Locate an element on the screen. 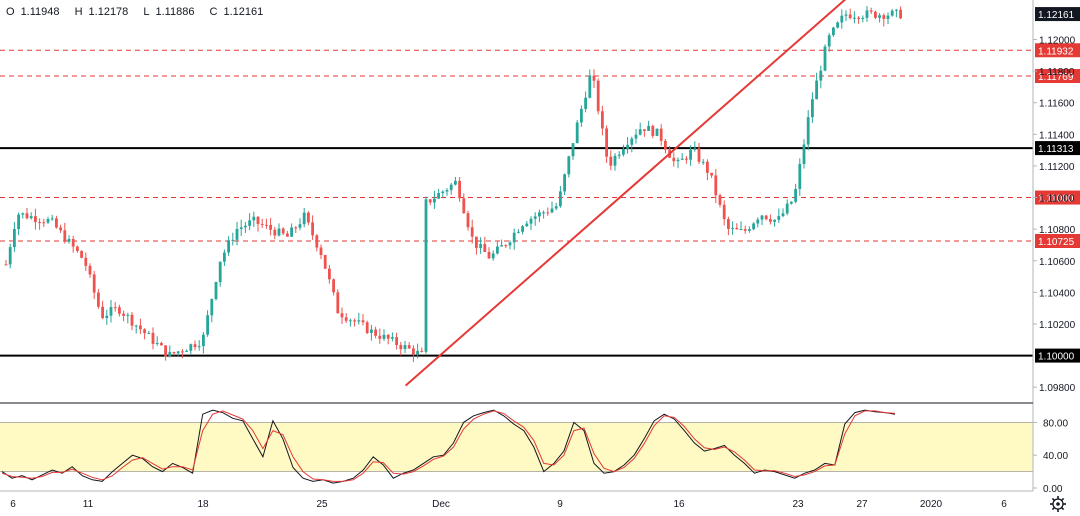  stoch-tick-label: 0.00 is located at coordinates (1053, 489).